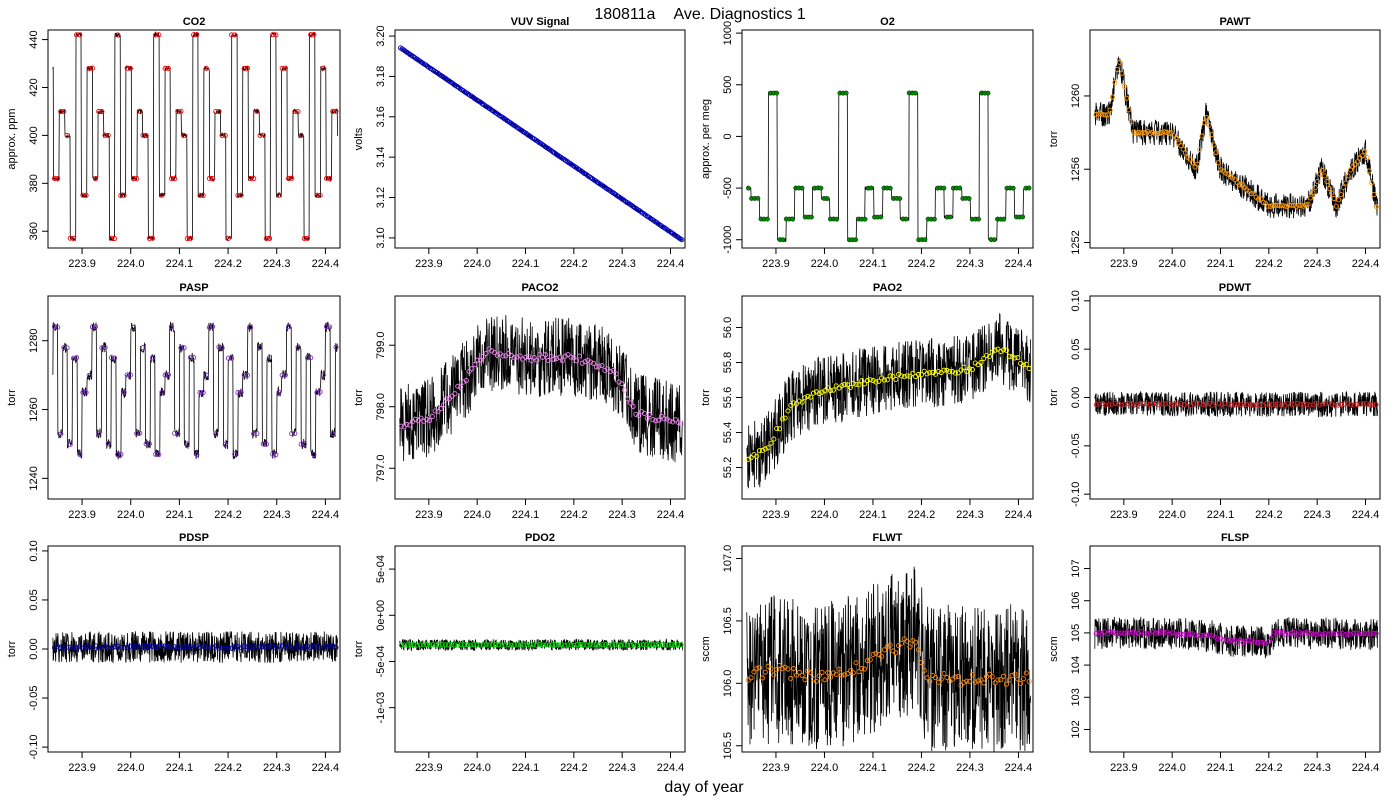 The height and width of the screenshot is (800, 1400). What do you see at coordinates (381, 35) in the screenshot?
I see `y-tick-label: 3.20` at bounding box center [381, 35].